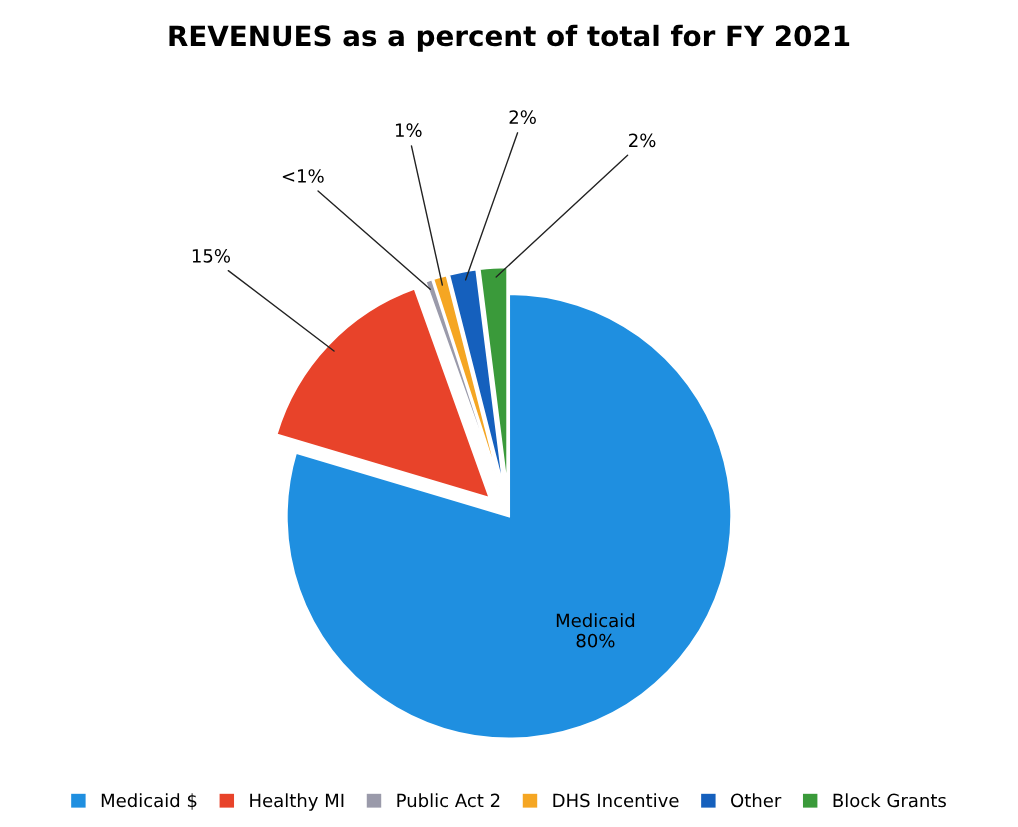  Describe the element at coordinates (303, 176) in the screenshot. I see `data-label: <1%` at that location.